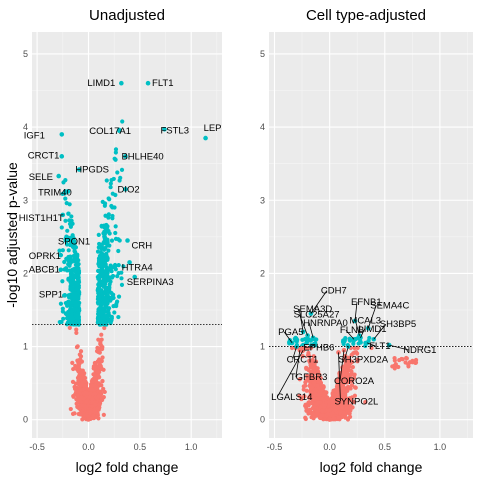 The image size is (480, 480). What do you see at coordinates (45, 256) in the screenshot?
I see `gene-label: OPRK1` at bounding box center [45, 256].